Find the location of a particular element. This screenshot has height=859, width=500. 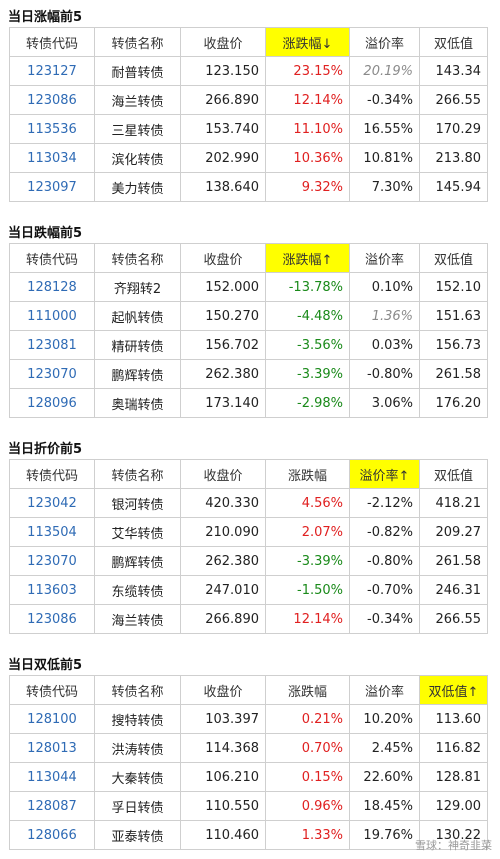

col-close: 210.090 is located at coordinates (223, 532).